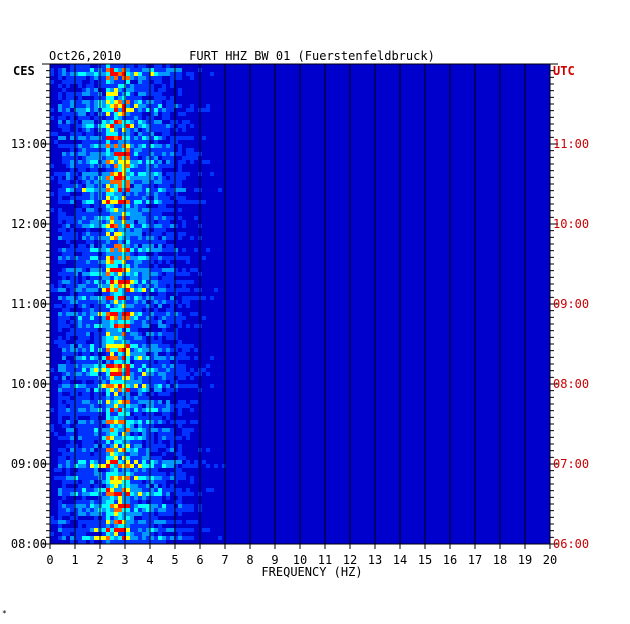 This screenshot has width=630, height=624. I want to click on frequency-tick-label: 4, so click(149, 560).